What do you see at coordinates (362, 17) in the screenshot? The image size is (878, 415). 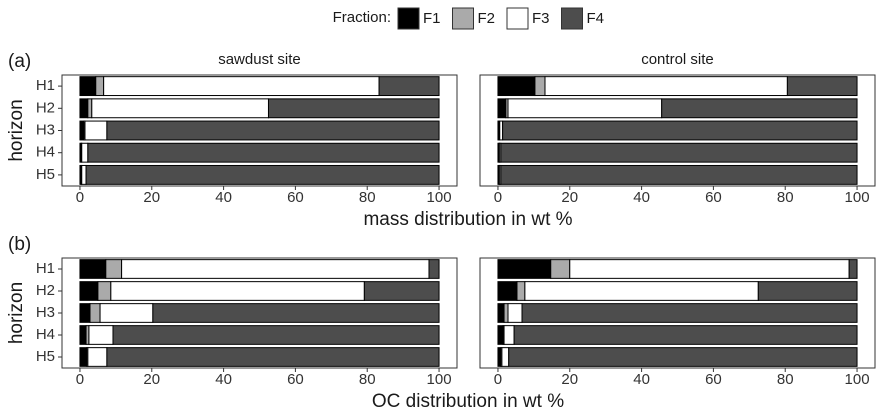 I see `legend-title: Fraction:` at bounding box center [362, 17].